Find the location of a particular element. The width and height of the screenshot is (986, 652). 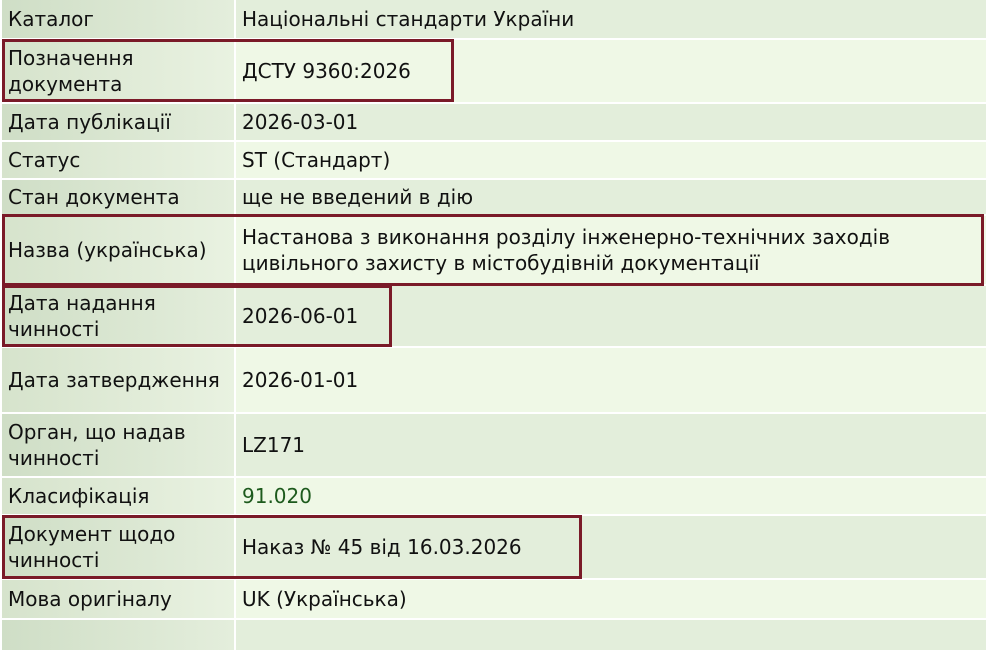

label: Стан документа is located at coordinates (118, 197).